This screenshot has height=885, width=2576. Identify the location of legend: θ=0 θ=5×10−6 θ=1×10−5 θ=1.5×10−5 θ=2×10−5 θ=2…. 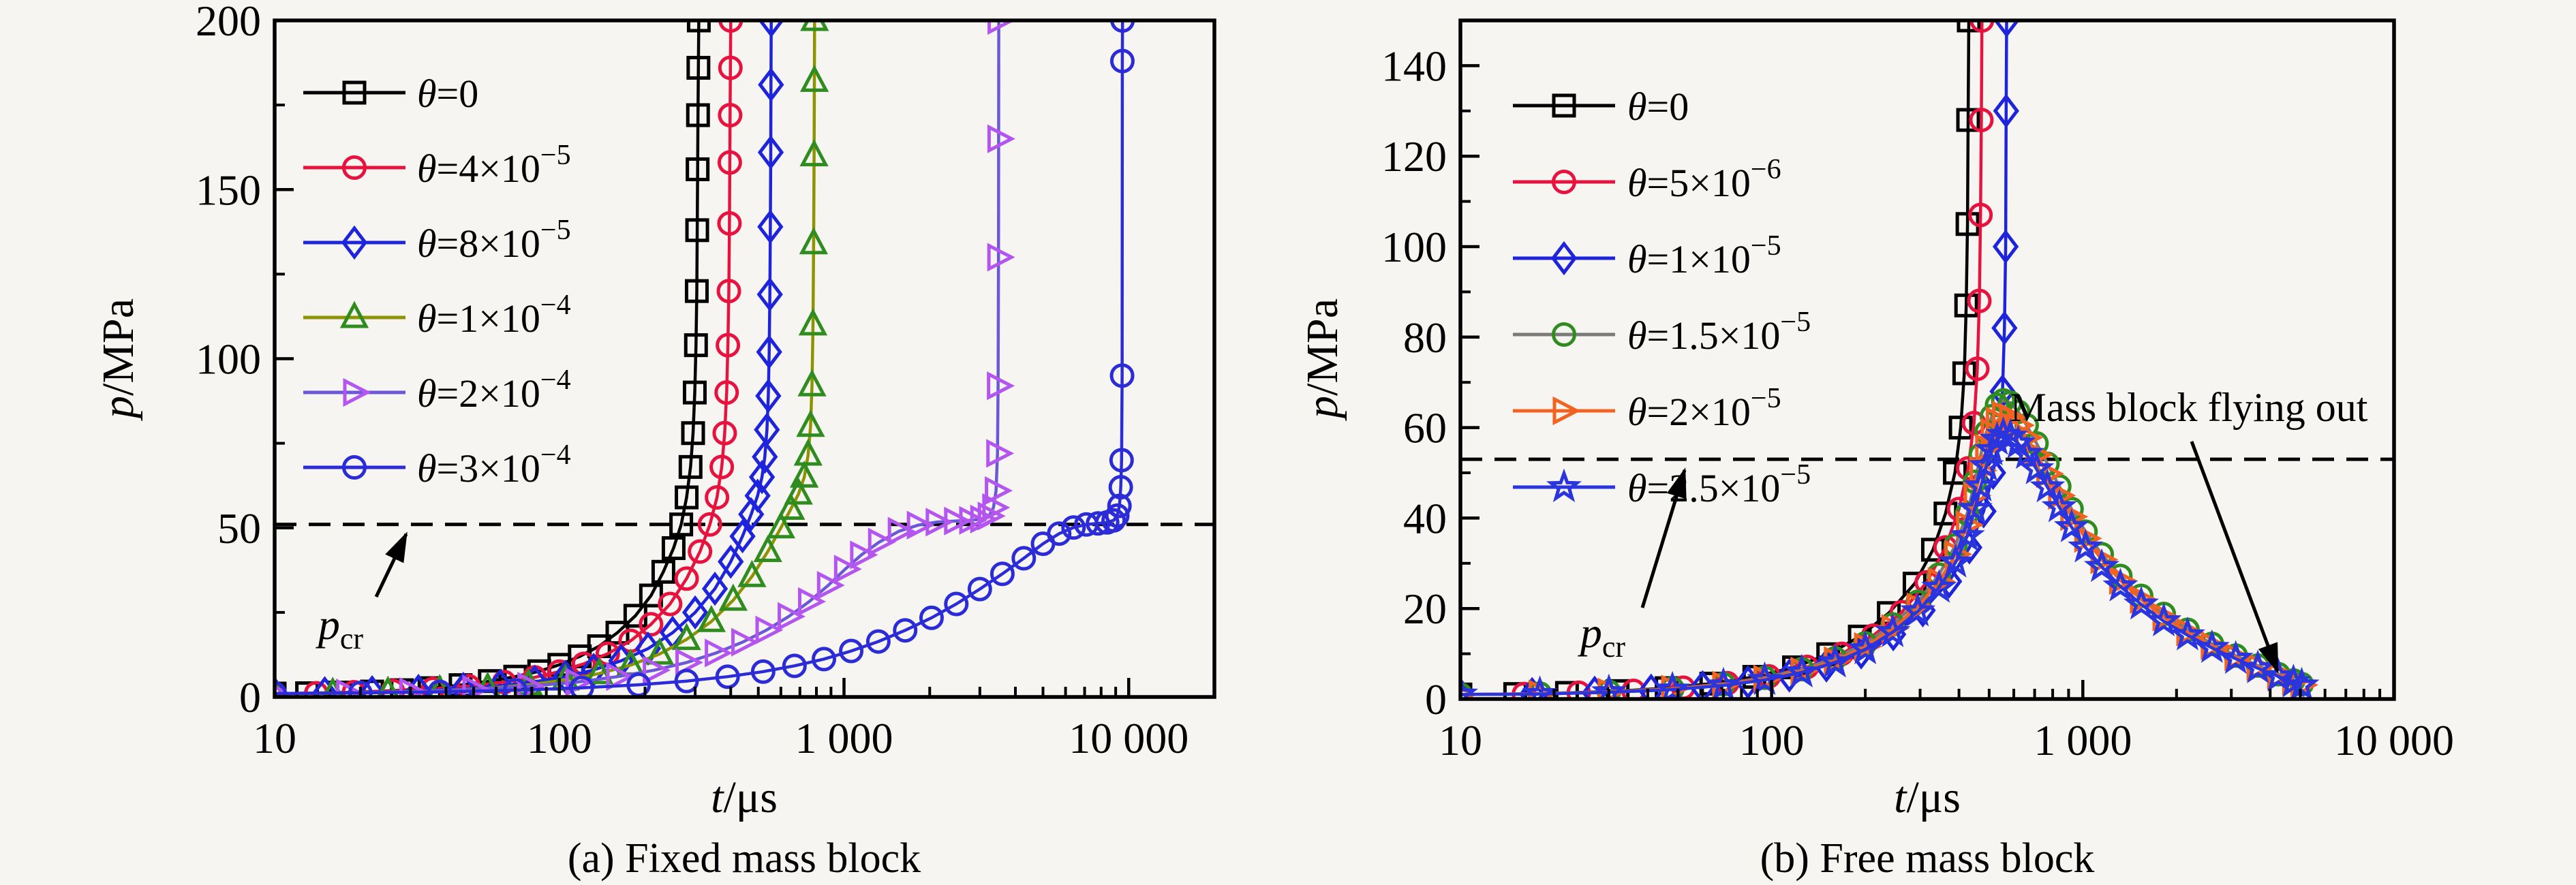
(1662, 297).